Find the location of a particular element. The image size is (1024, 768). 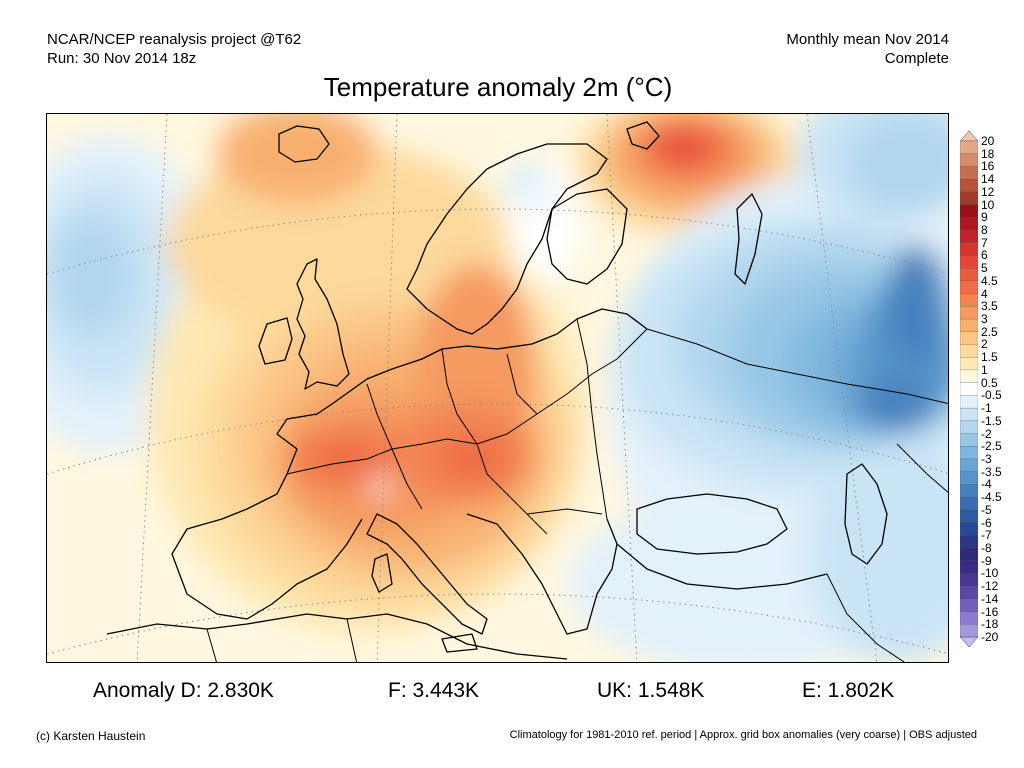

colorbar-label: 12 is located at coordinates (988, 191).